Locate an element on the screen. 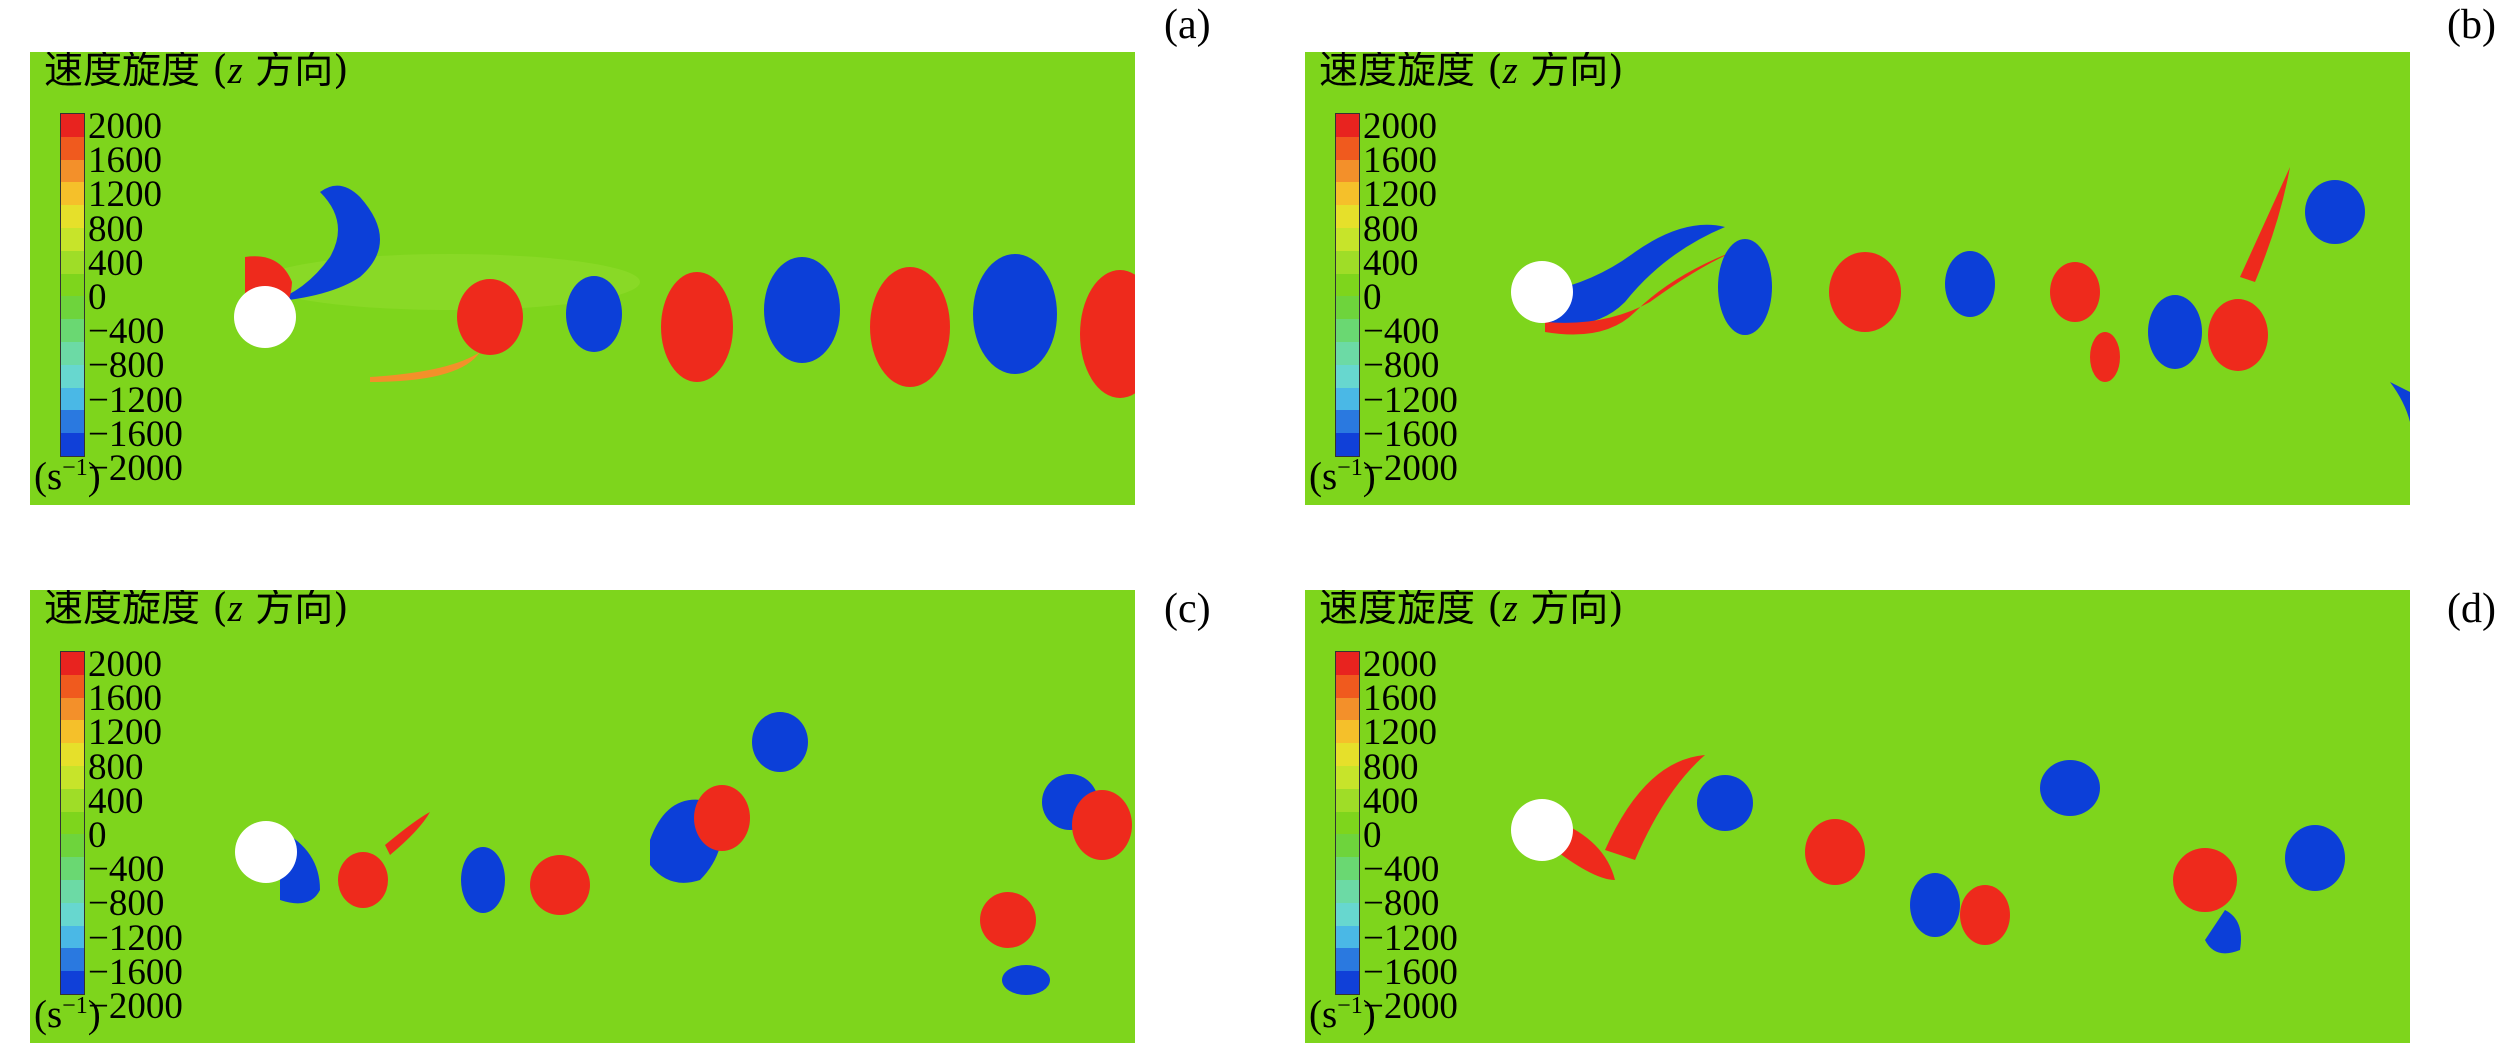  panel-label-d: (d) is located at coordinates (2471, 609).